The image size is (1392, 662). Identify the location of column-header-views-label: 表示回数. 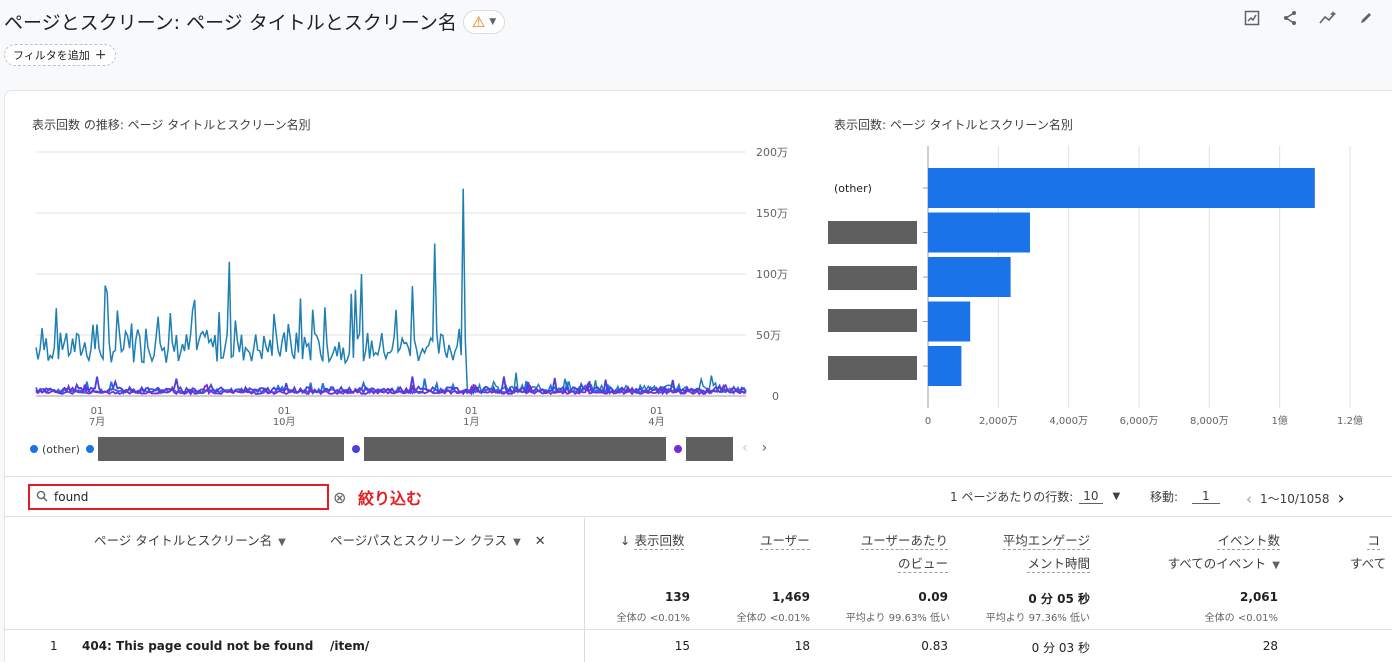
(659, 541).